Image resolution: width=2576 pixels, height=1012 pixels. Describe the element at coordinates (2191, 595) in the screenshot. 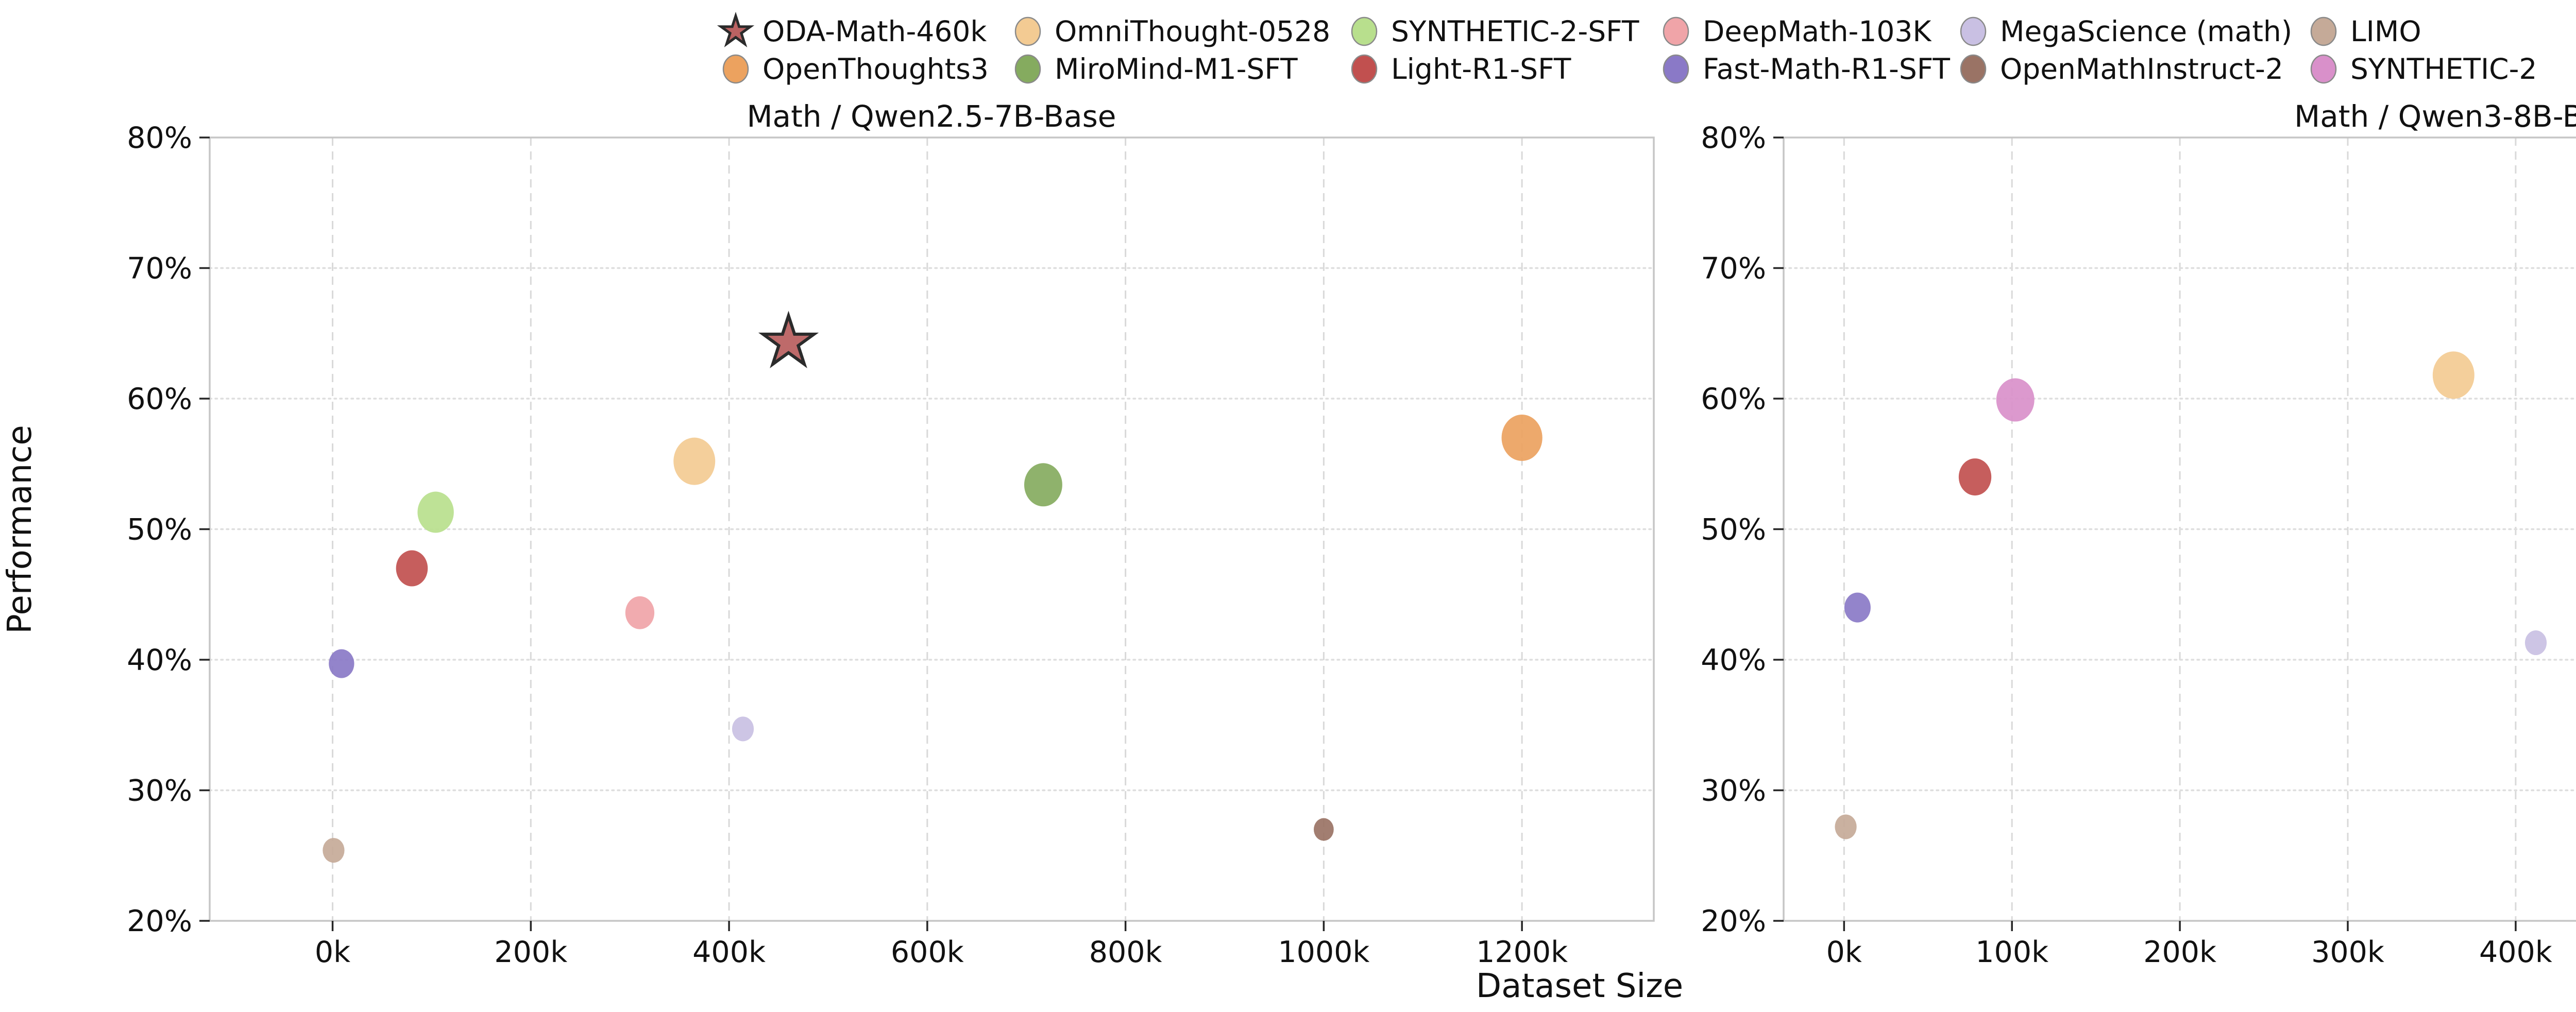

I see `points` at that location.